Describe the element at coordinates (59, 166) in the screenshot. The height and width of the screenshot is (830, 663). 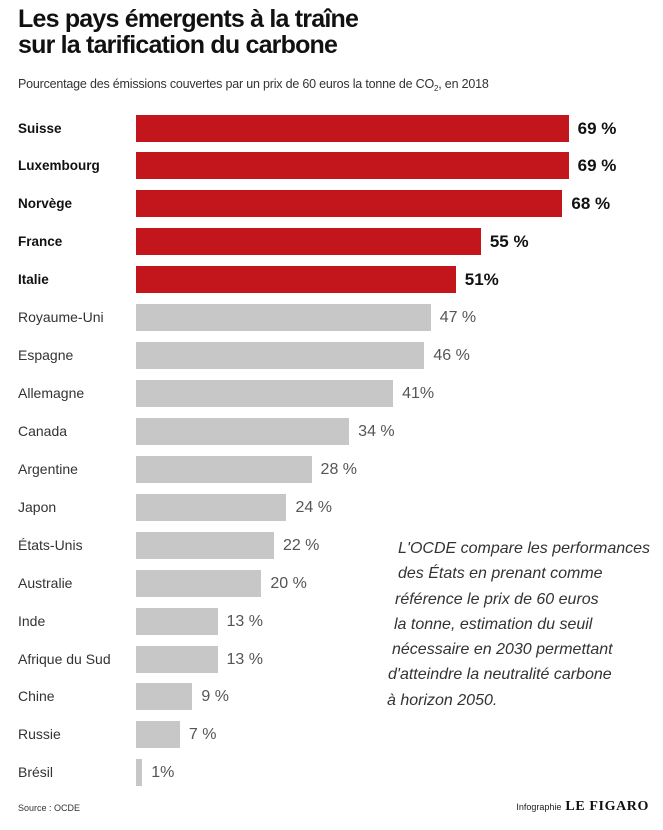
I see `category-label-luxembourg: Luxembourg` at that location.